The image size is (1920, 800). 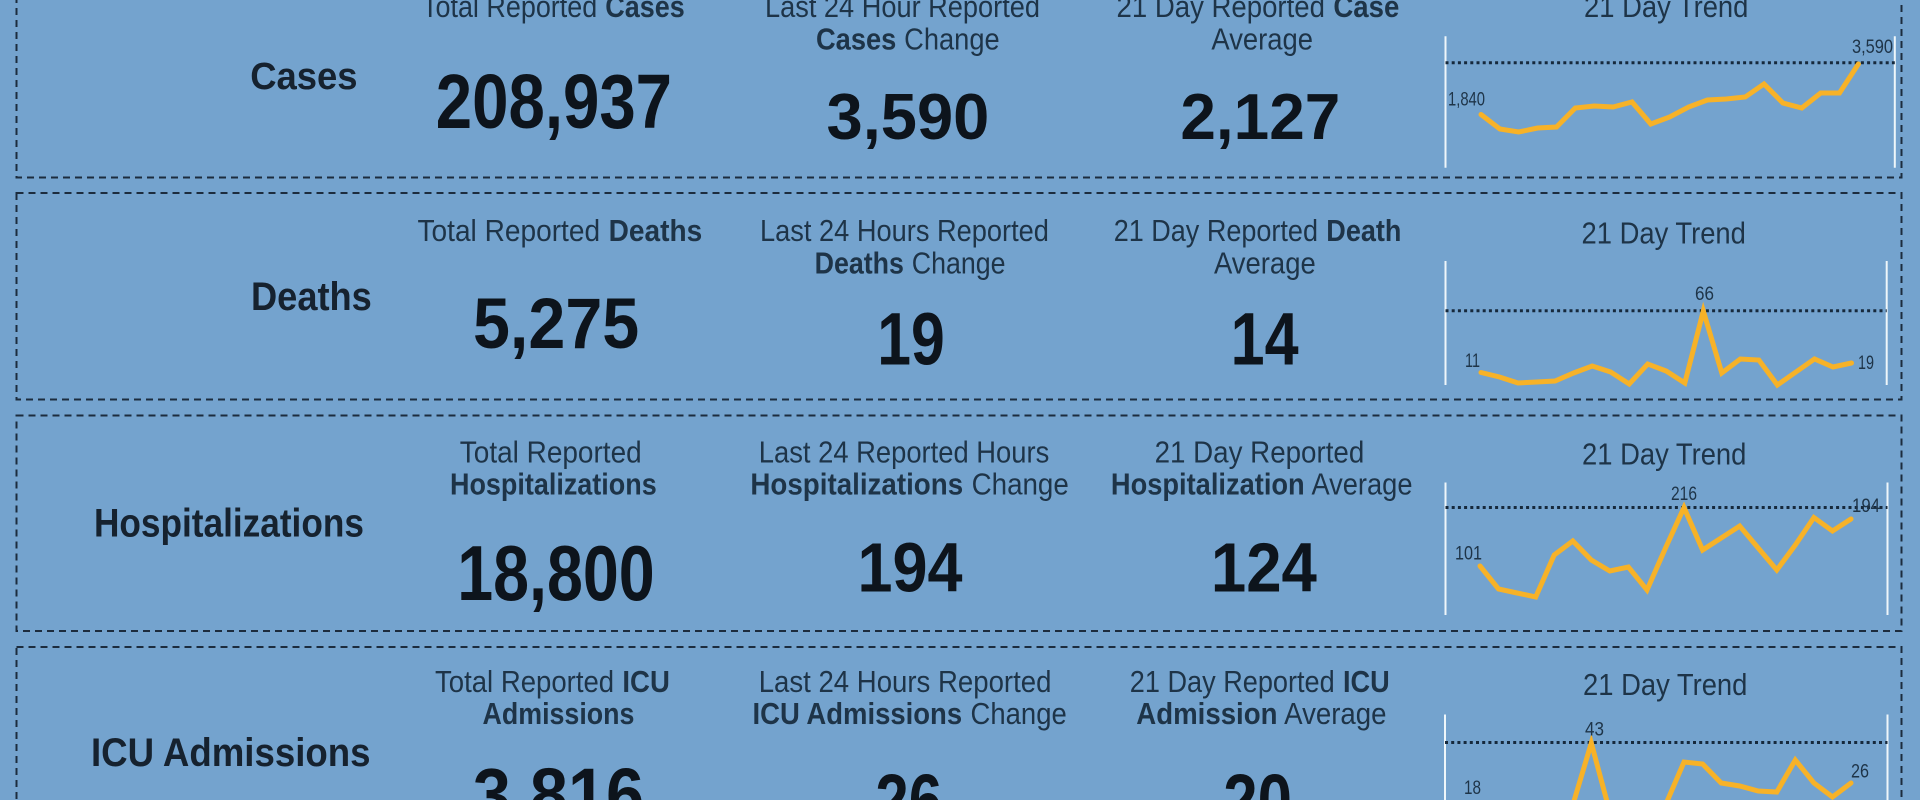 I want to click on svg-text: 2,127, so click(x=1260, y=116).